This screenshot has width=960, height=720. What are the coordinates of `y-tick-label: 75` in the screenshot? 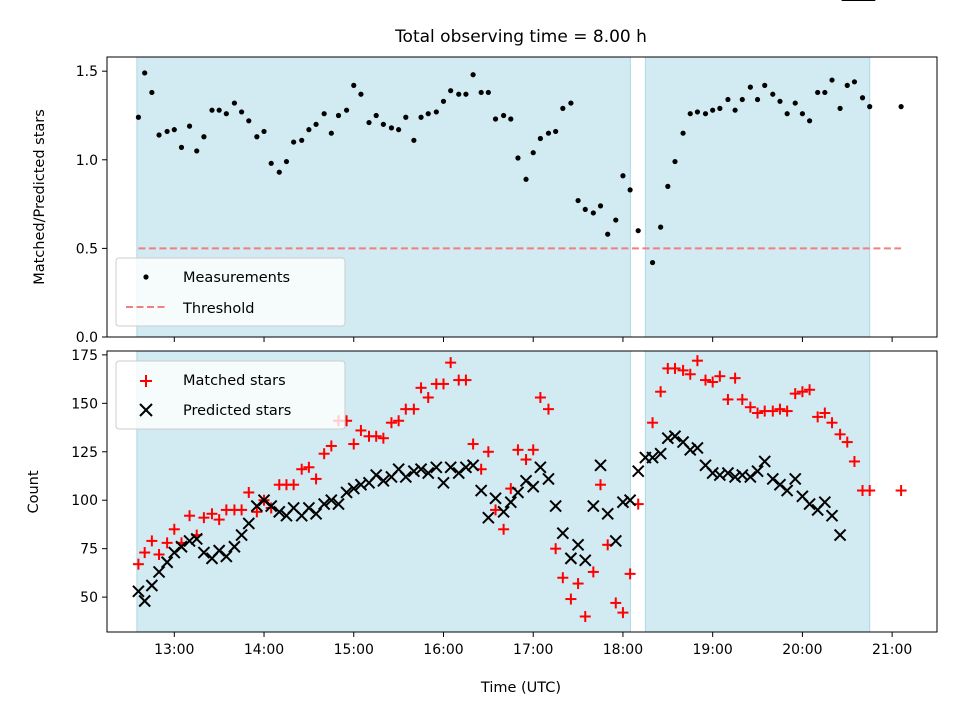 It's located at (89, 550).